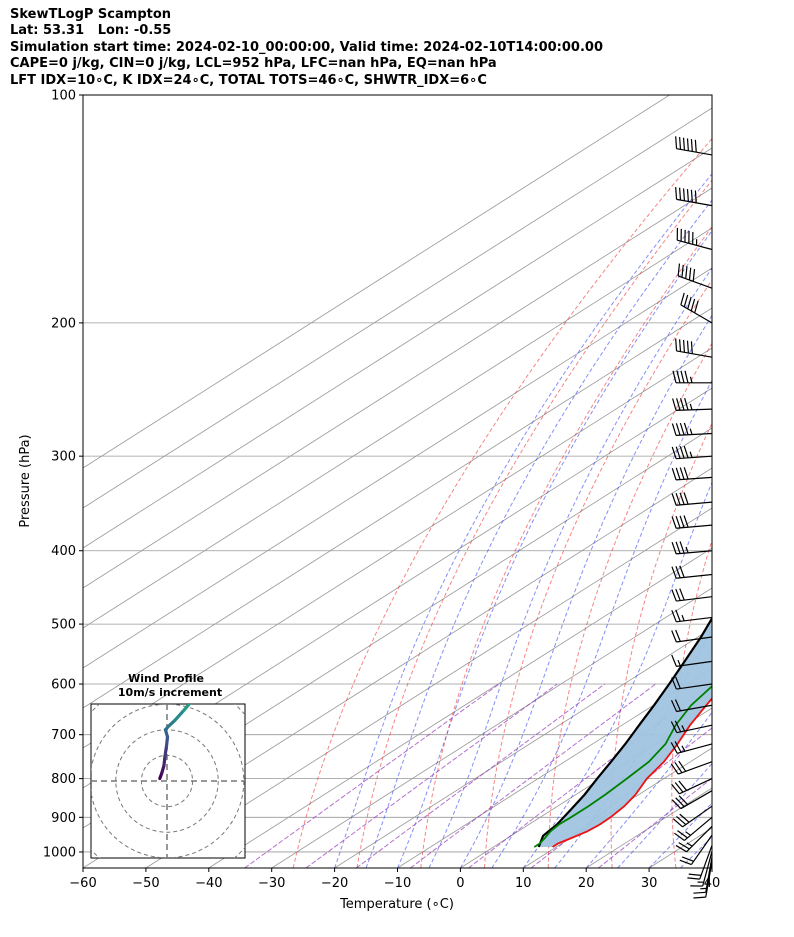  I want to click on dewpoint-line, so click(622, 766).